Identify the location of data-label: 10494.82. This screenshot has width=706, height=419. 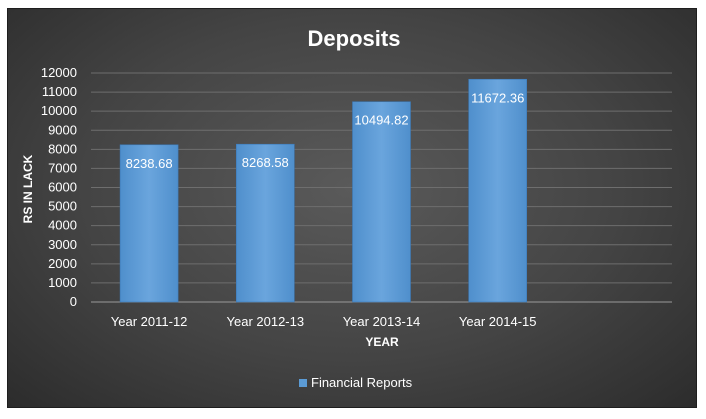
(381, 120).